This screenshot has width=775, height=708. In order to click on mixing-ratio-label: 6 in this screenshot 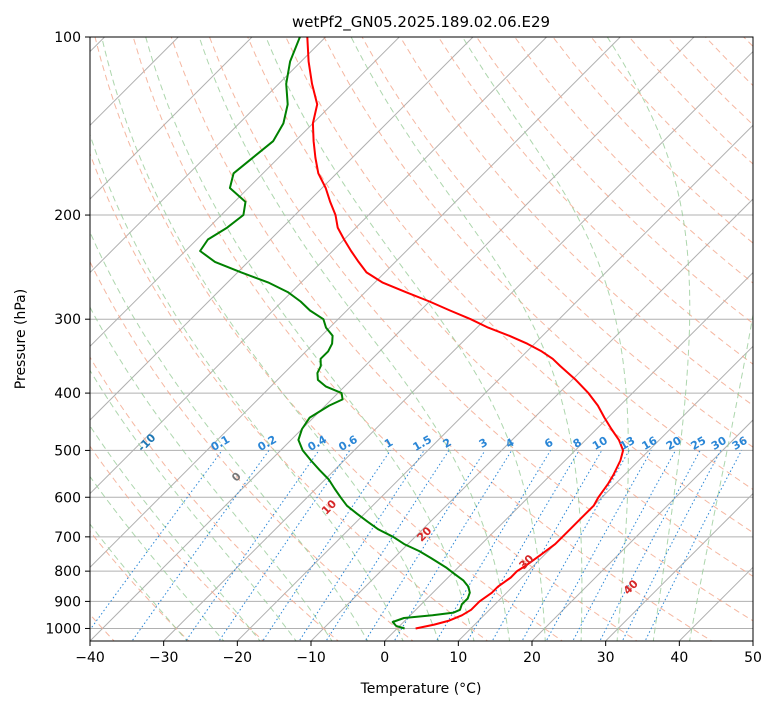, I will do `click(548, 443)`.